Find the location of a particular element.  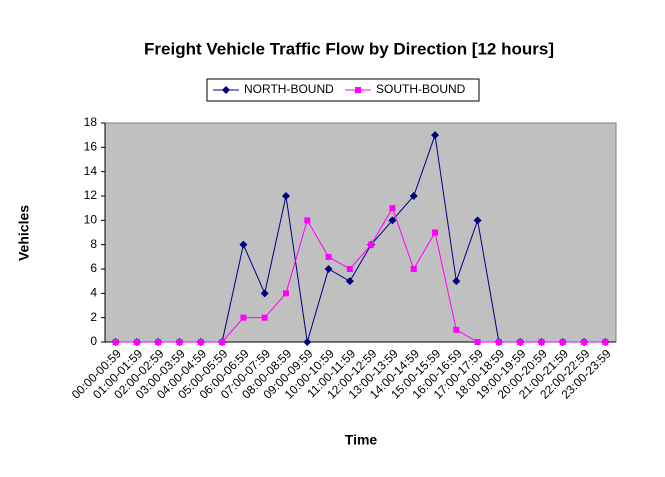

y-tick-label: 18 is located at coordinates (91, 122).